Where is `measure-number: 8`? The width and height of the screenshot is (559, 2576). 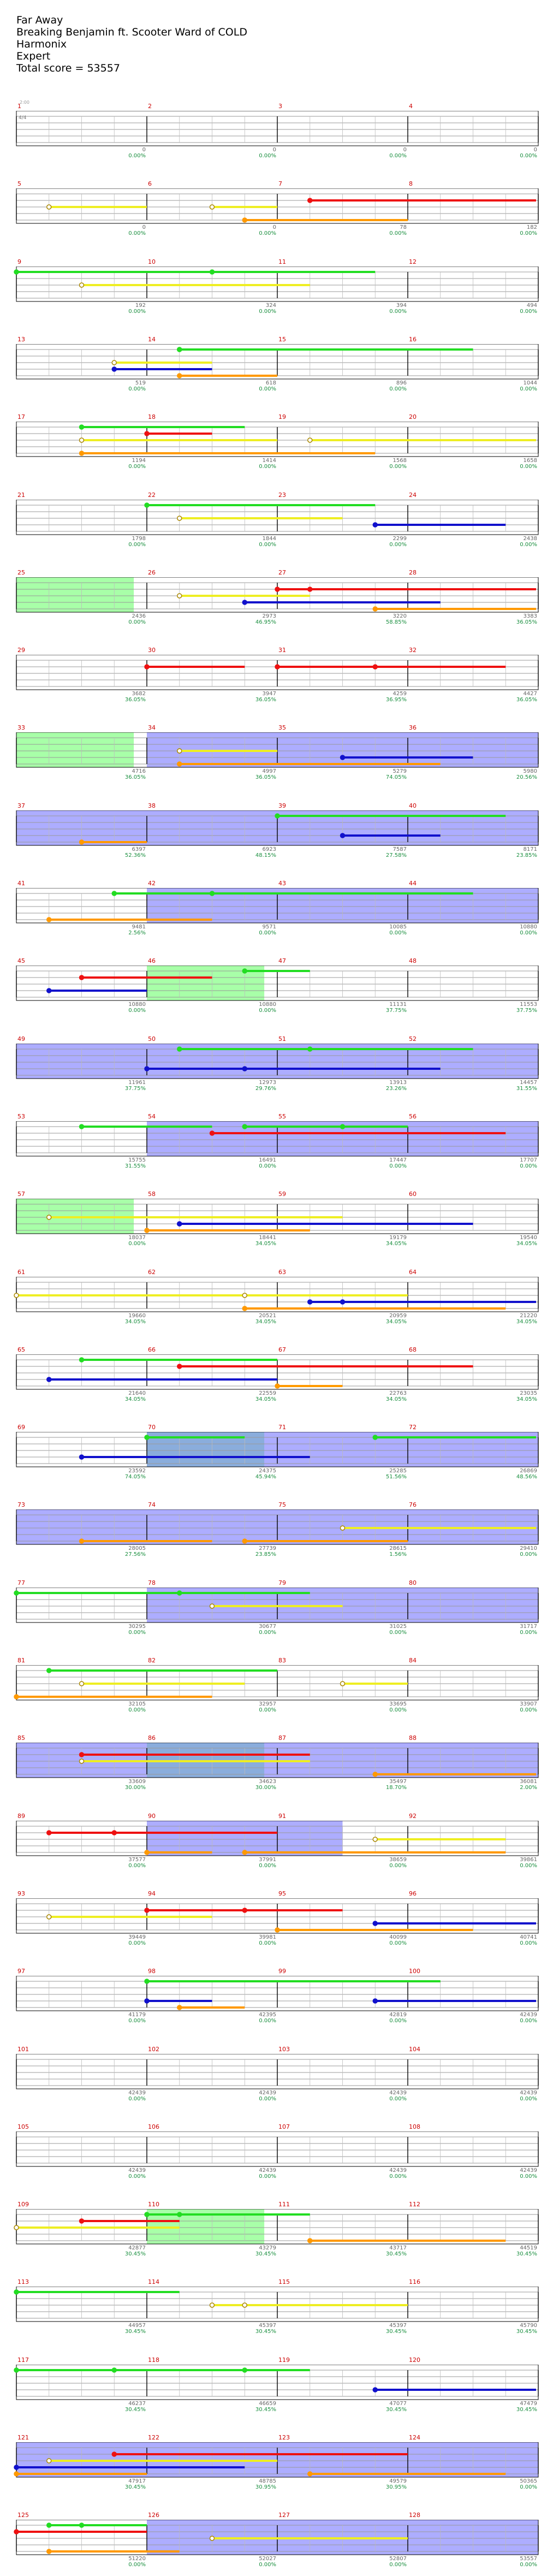
measure-number: 8 is located at coordinates (411, 183).